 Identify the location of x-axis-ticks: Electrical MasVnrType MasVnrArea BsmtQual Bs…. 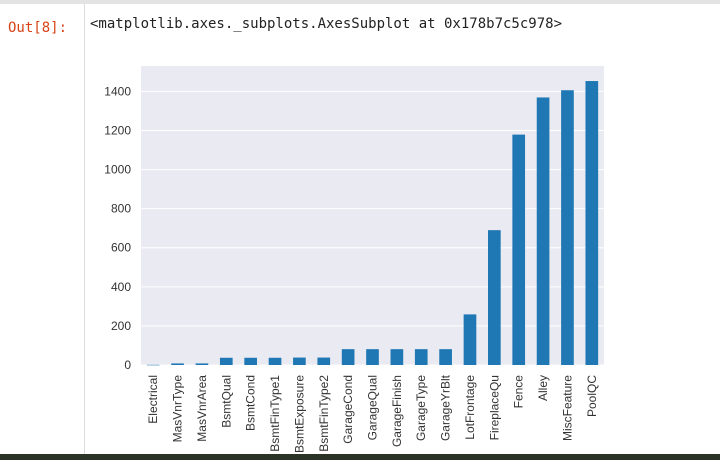
(372, 413).